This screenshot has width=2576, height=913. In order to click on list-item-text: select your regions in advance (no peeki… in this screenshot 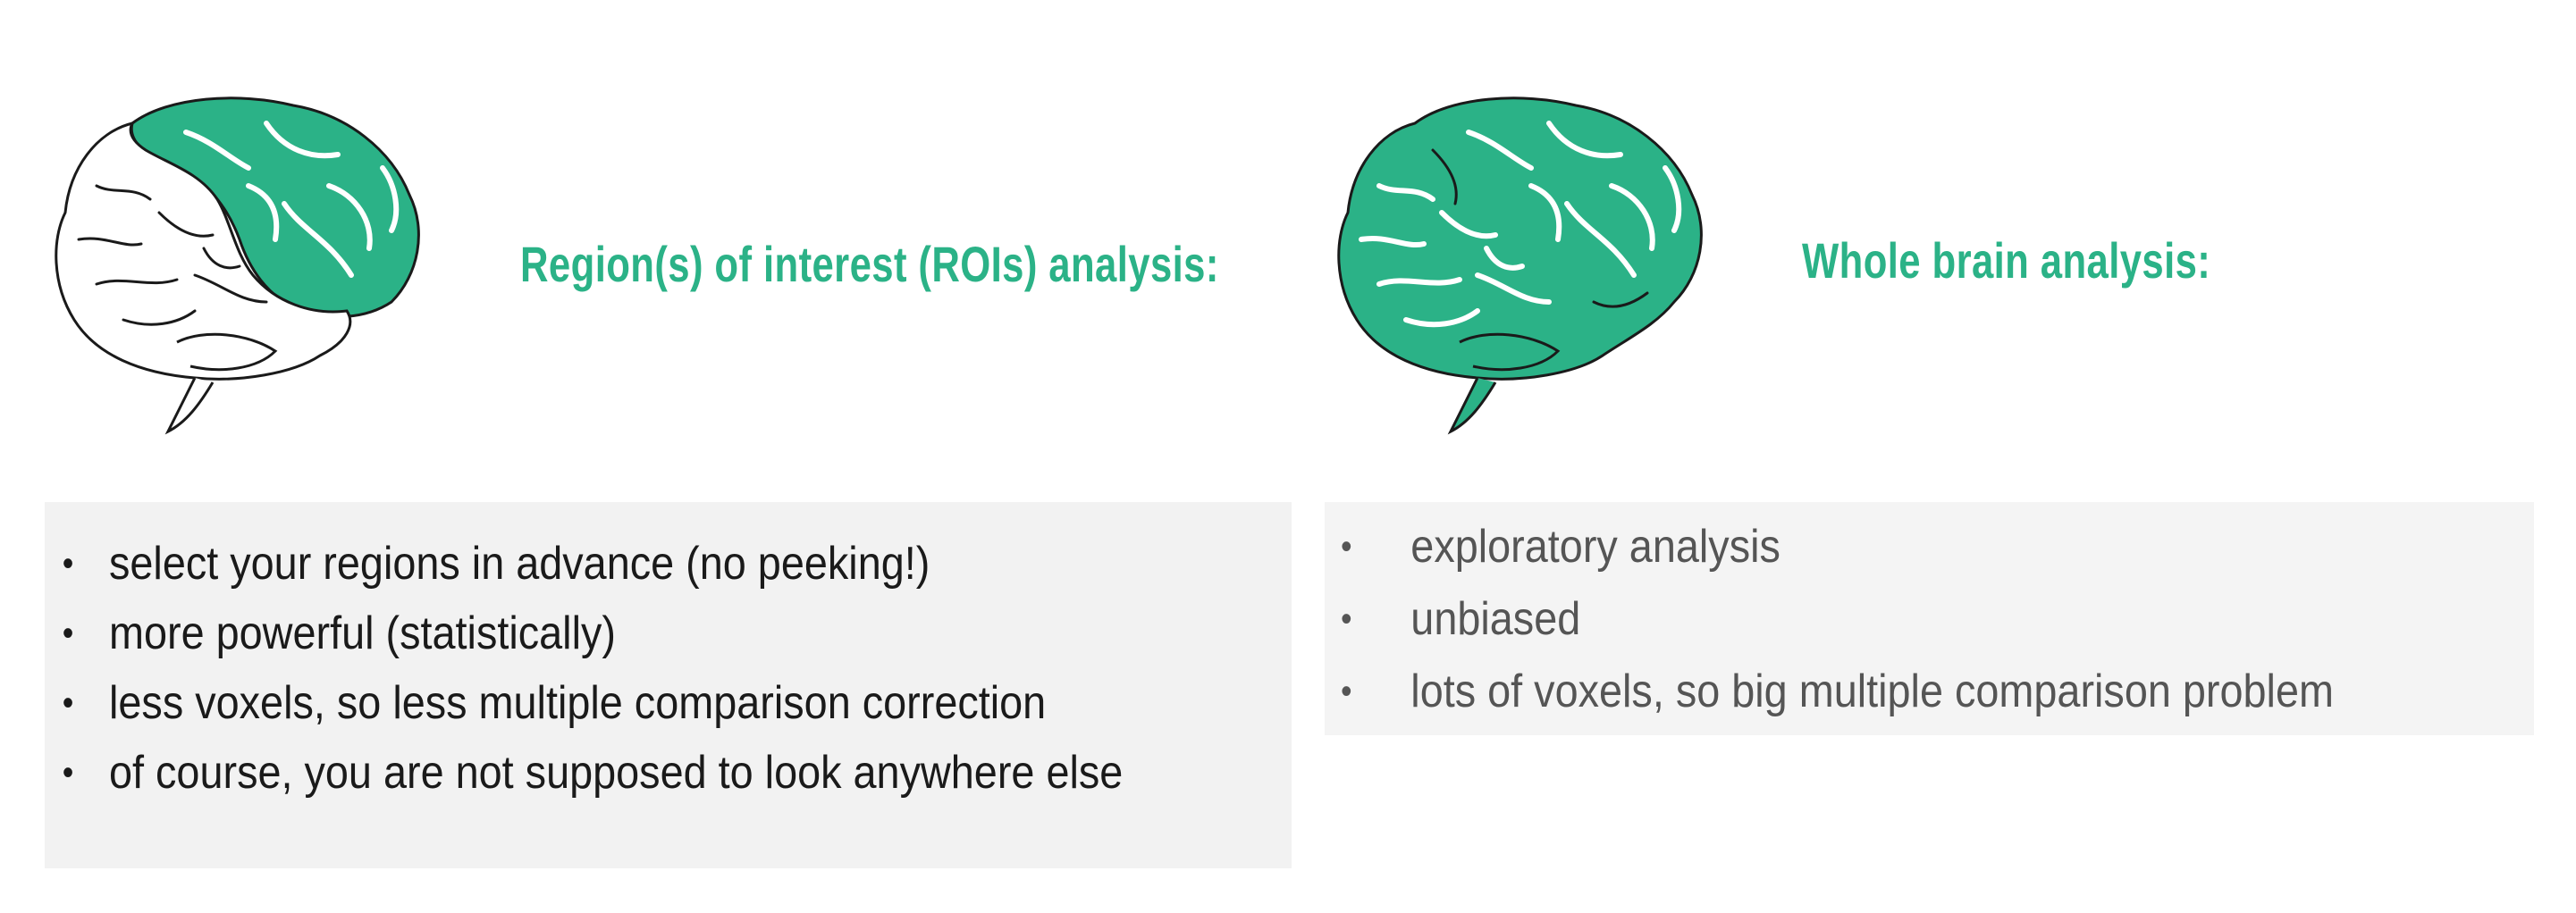, I will do `click(519, 564)`.